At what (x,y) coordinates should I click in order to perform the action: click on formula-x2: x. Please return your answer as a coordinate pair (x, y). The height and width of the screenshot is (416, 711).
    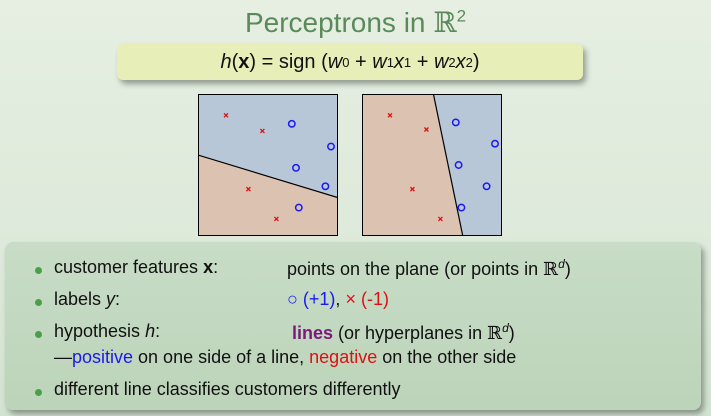
    Looking at the image, I should click on (460, 61).